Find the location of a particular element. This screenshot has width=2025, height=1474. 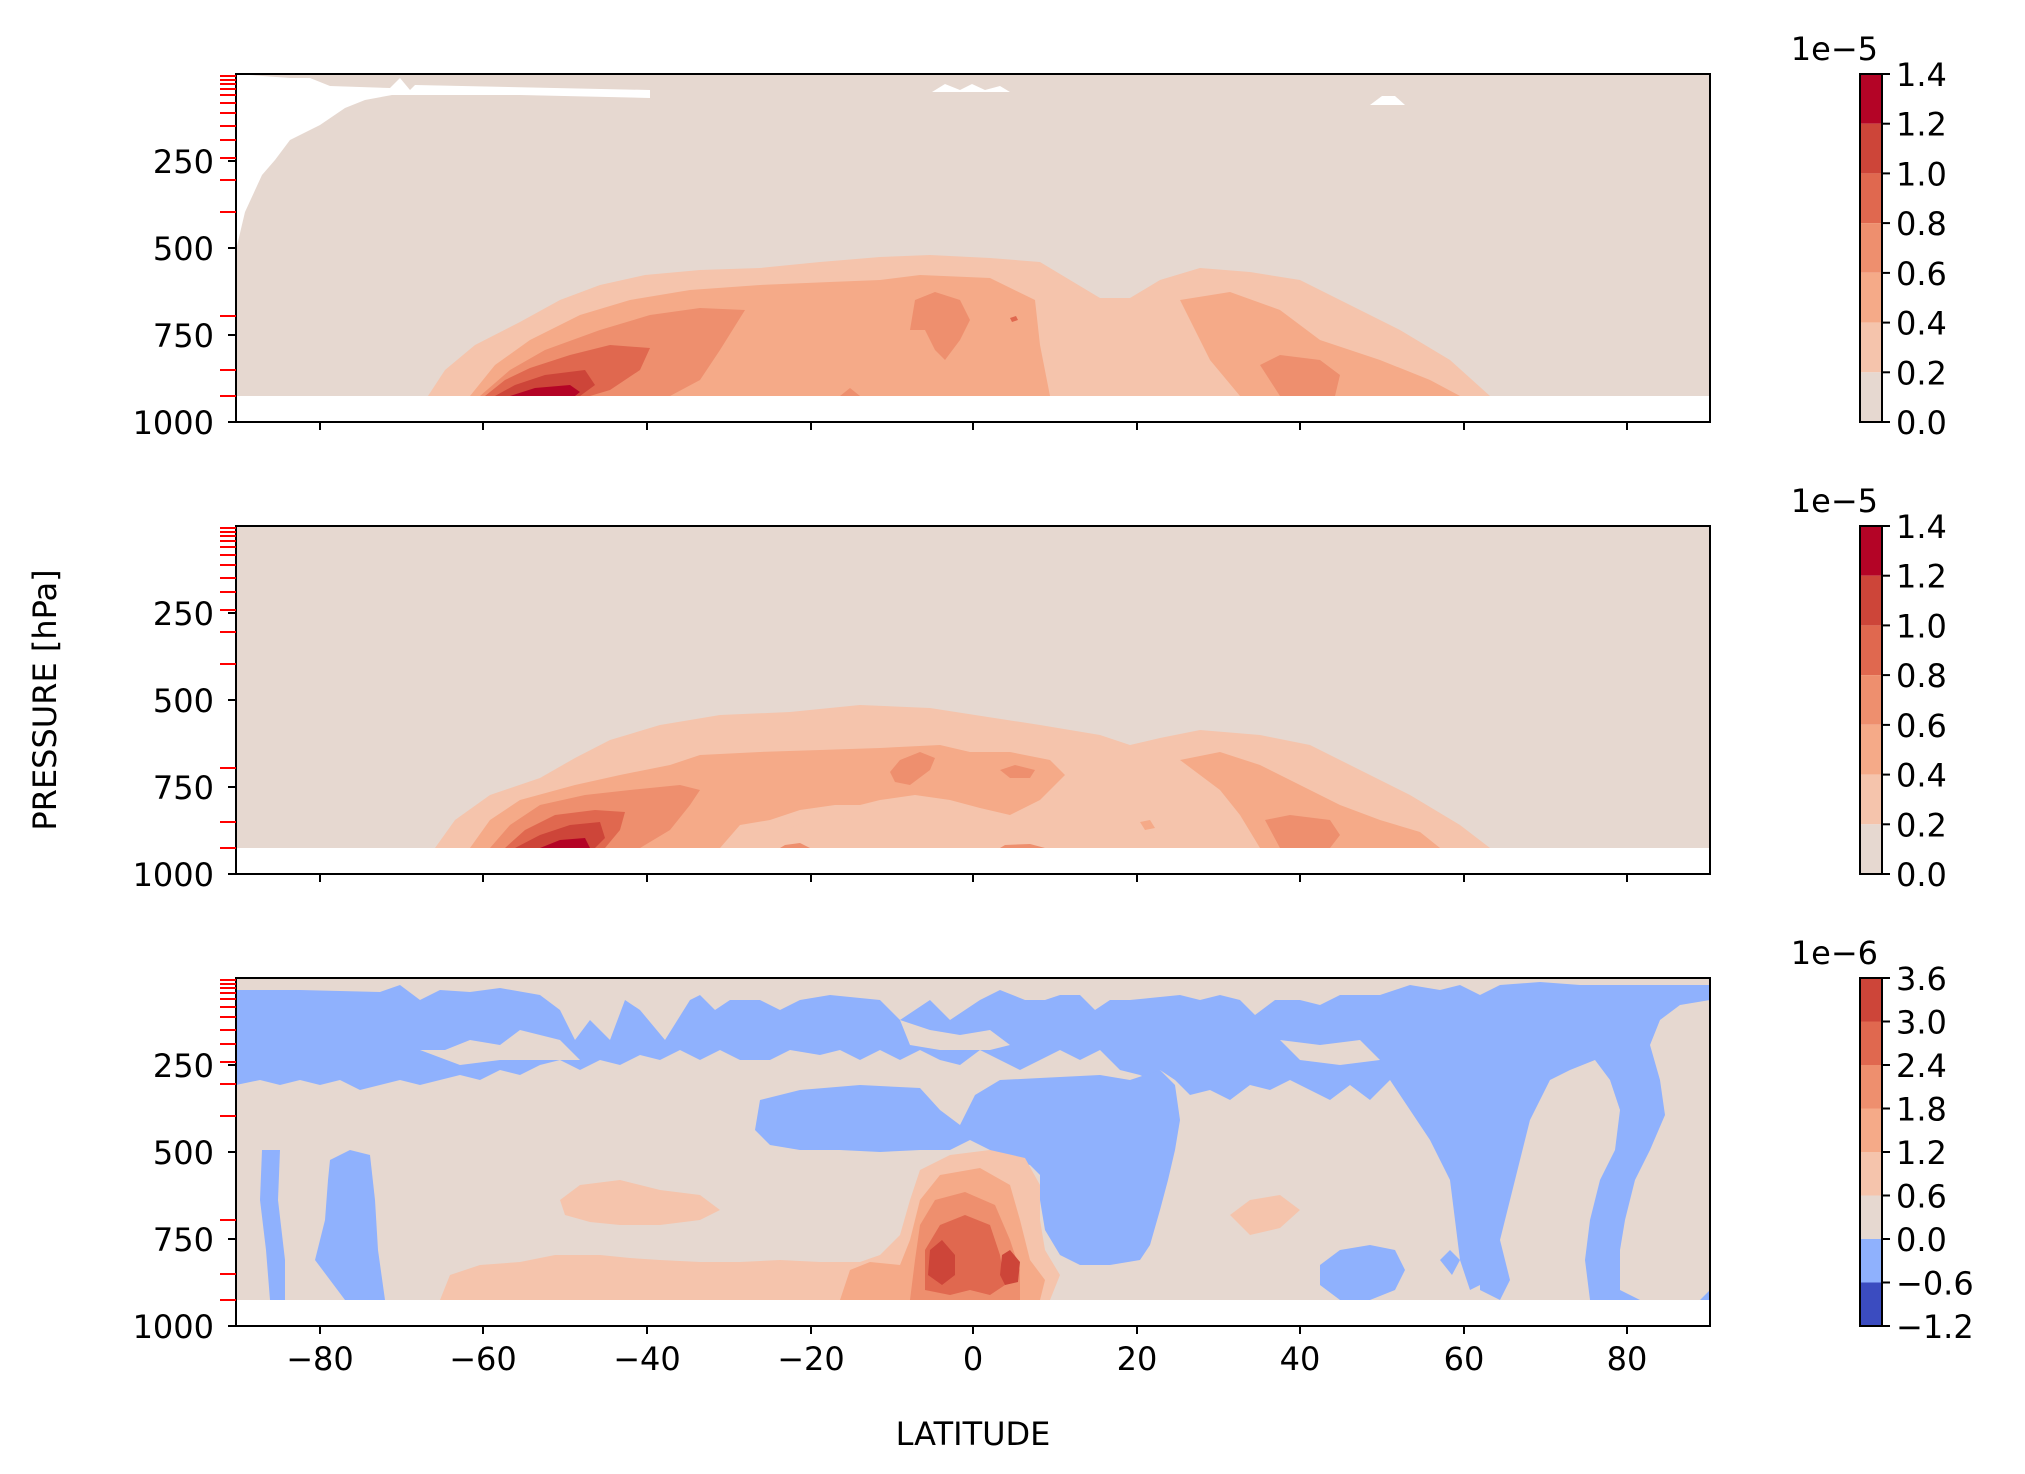

missing-data-top-right is located at coordinates (1387, 100).